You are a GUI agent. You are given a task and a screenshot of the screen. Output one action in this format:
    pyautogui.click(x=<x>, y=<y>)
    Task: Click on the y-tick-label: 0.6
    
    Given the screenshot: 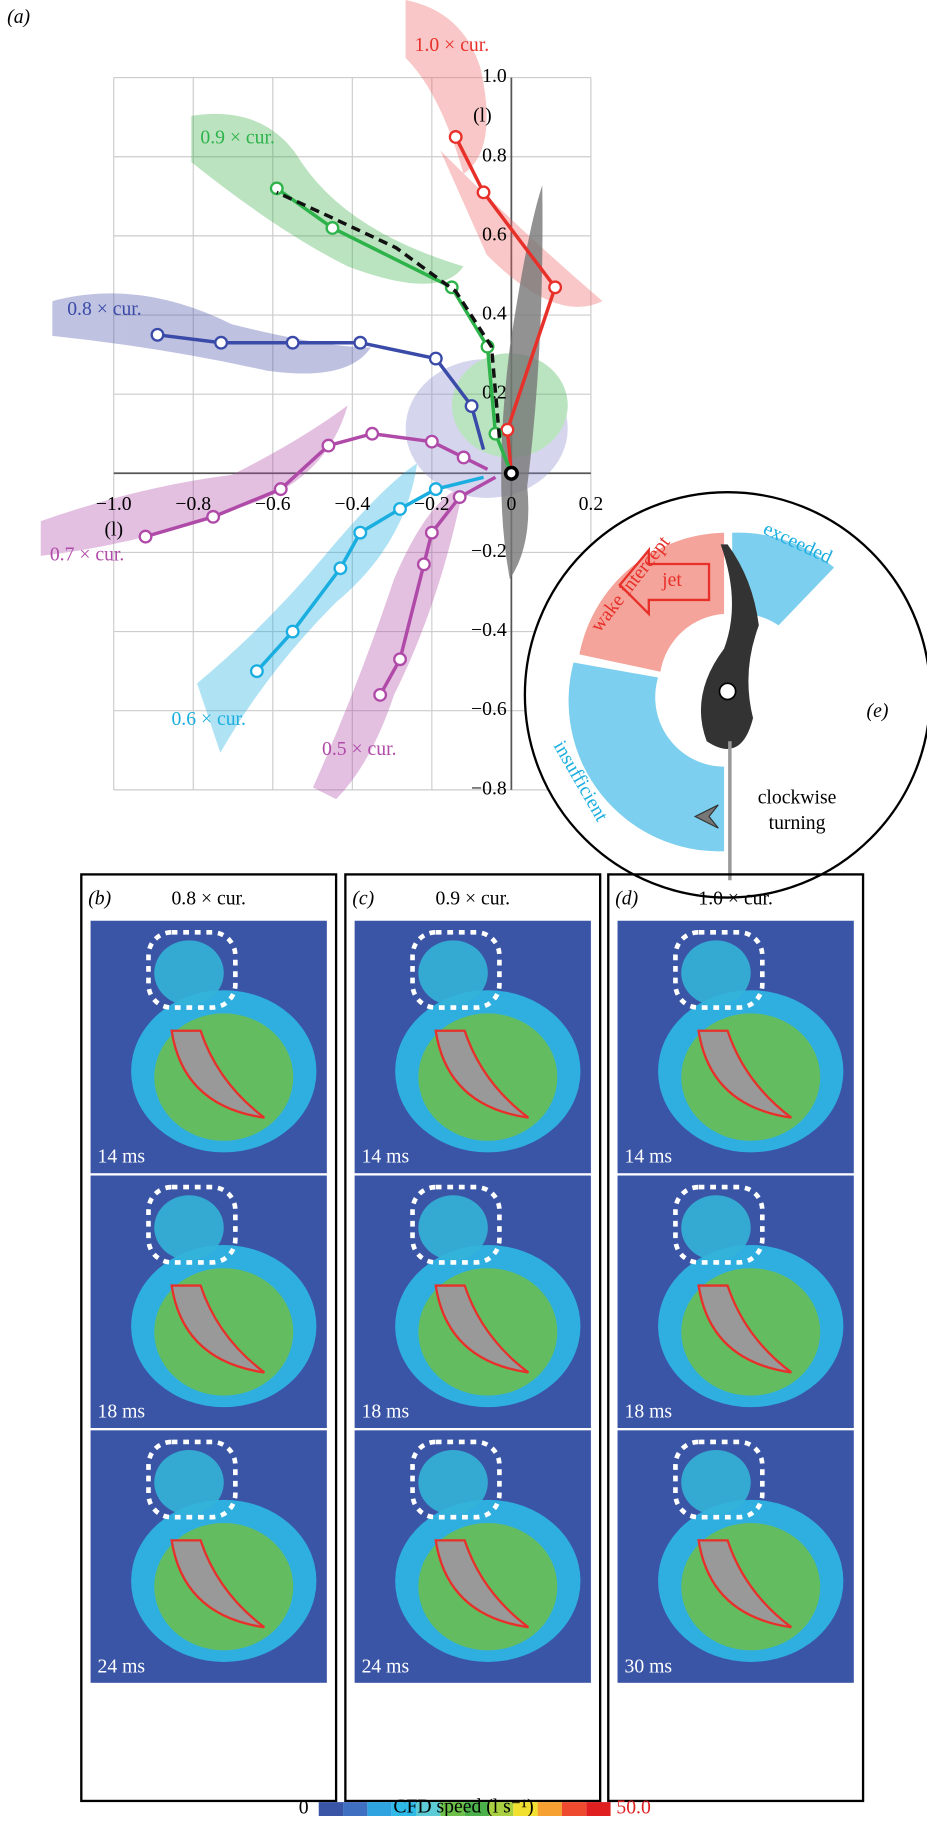 What is the action you would take?
    pyautogui.click(x=494, y=234)
    